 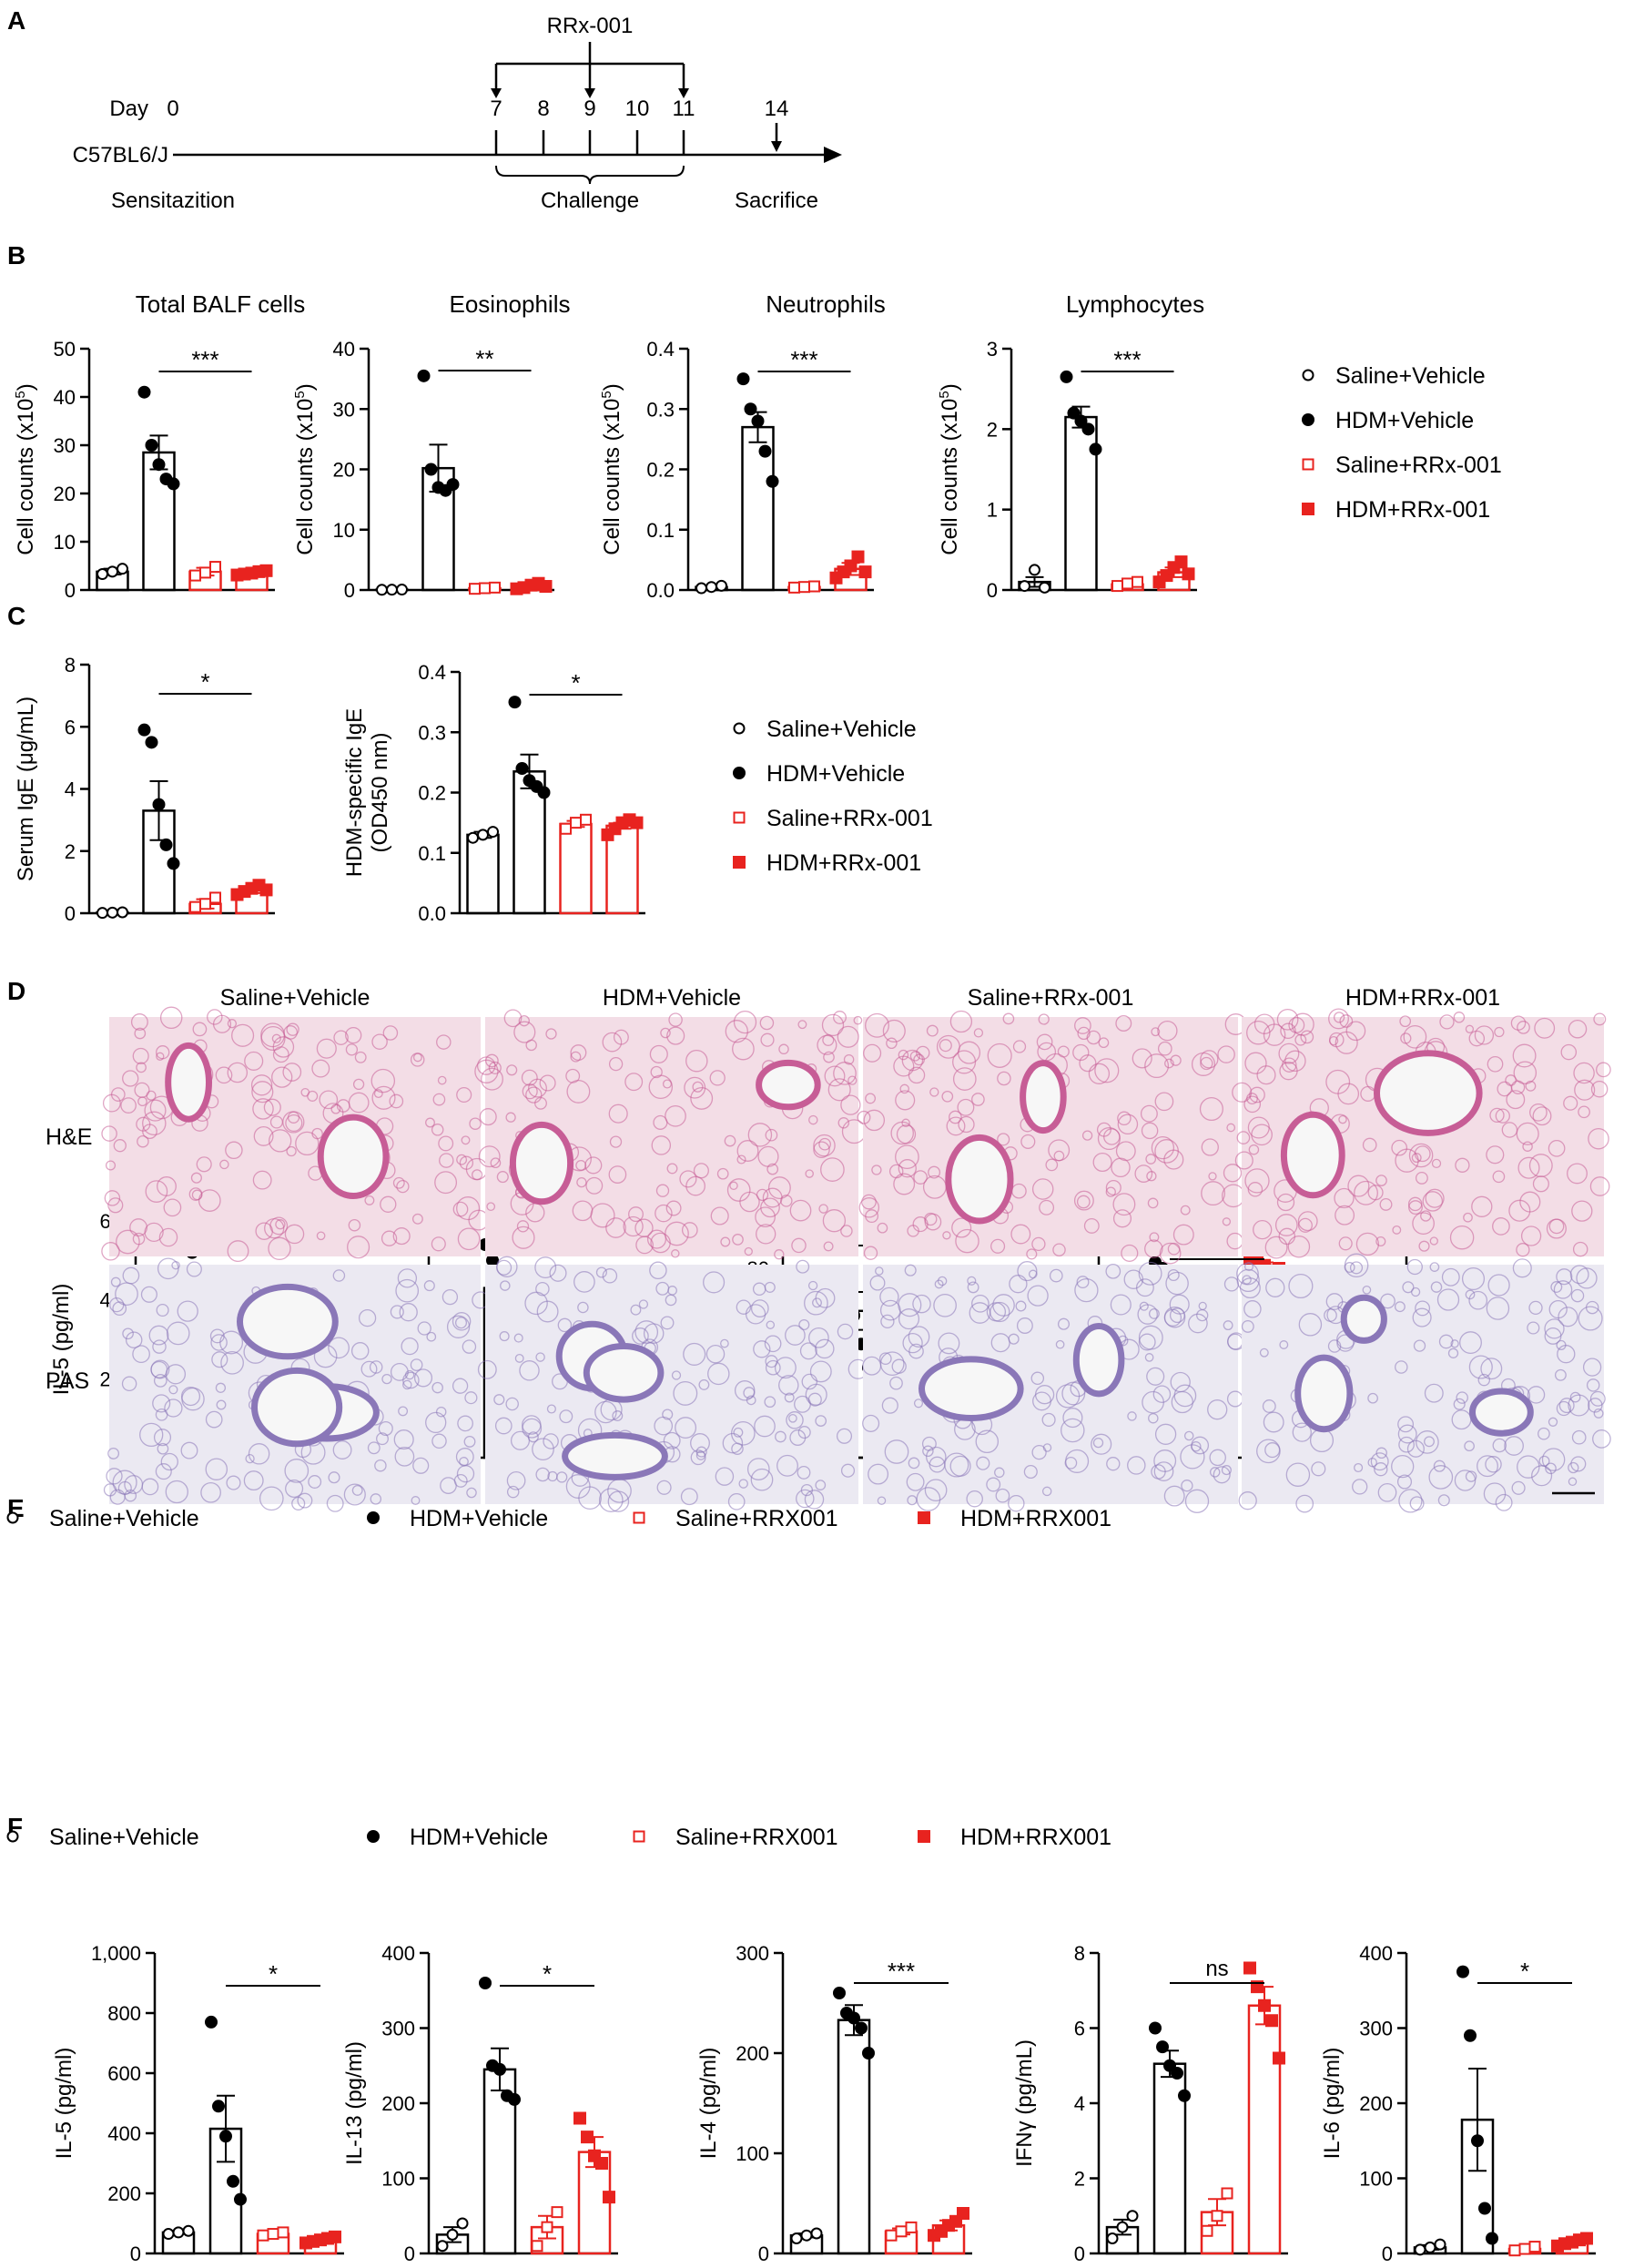 I want to click on y-tick-label-4-4: 8, so click(x=70, y=665).